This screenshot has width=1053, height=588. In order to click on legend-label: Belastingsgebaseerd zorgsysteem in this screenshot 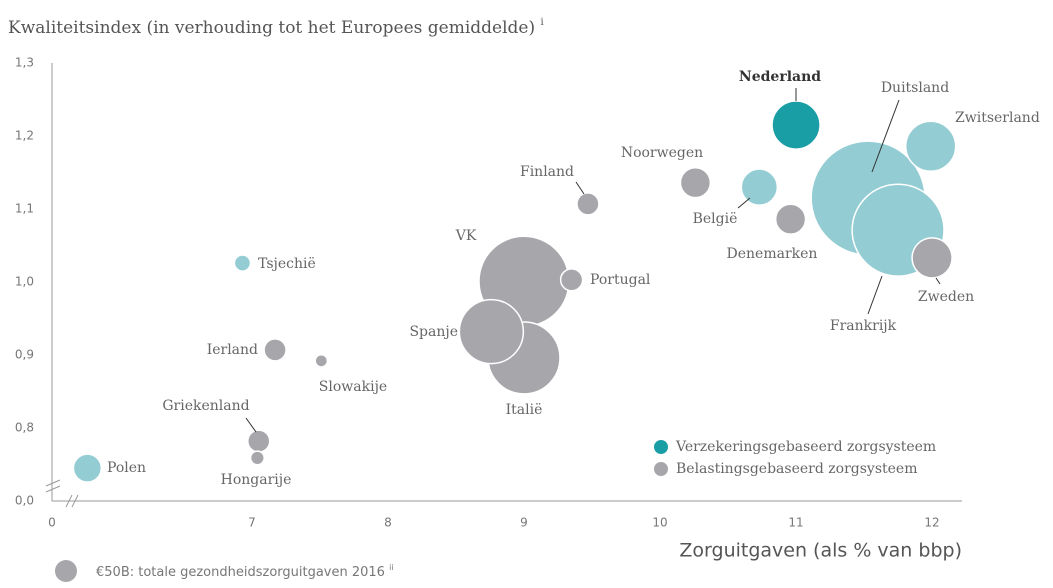, I will do `click(796, 469)`.